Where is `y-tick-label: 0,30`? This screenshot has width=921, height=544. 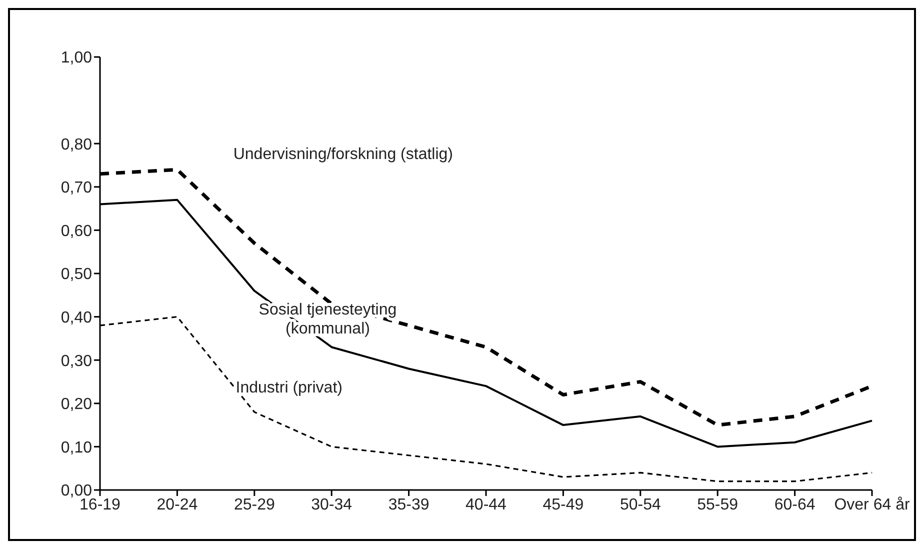
y-tick-label: 0,30 is located at coordinates (76, 361).